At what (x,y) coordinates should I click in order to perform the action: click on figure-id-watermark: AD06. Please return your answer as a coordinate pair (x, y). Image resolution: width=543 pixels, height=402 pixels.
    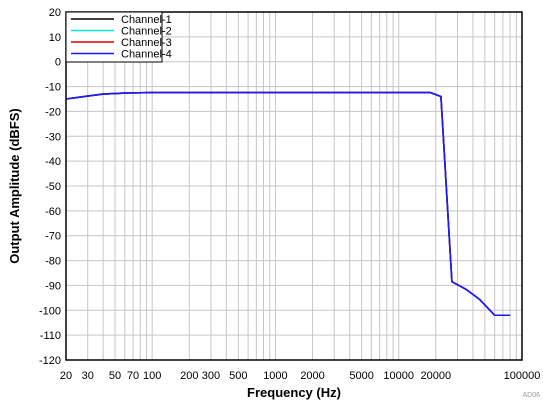
    Looking at the image, I should click on (531, 395).